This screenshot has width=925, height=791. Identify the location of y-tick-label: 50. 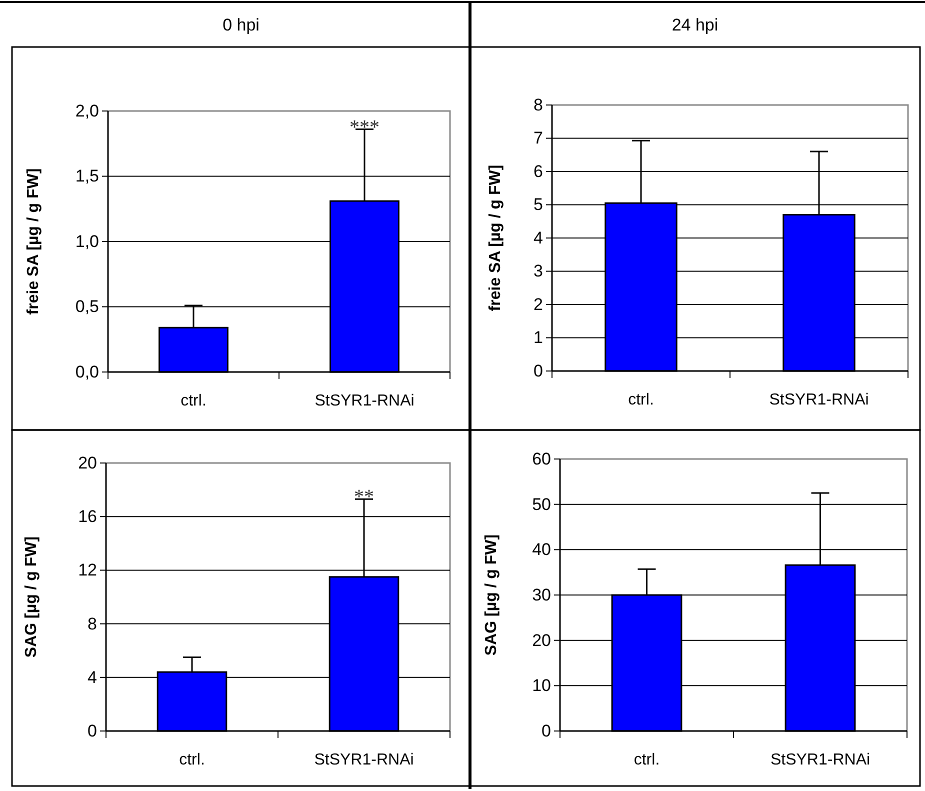
(541, 504).